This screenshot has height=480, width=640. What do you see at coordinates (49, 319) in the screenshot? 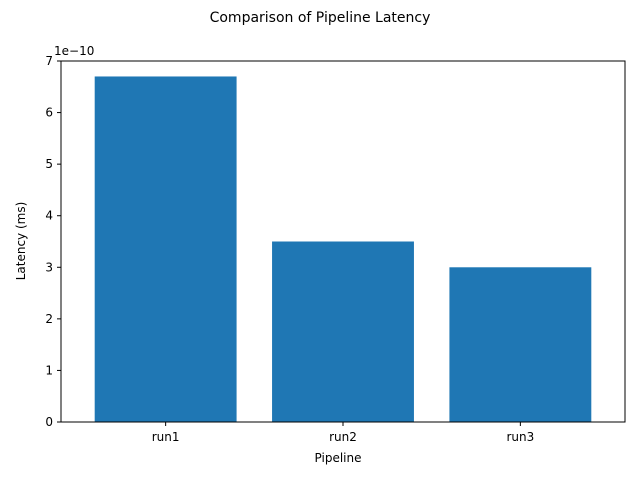
I see `y-tick-label: 2` at bounding box center [49, 319].